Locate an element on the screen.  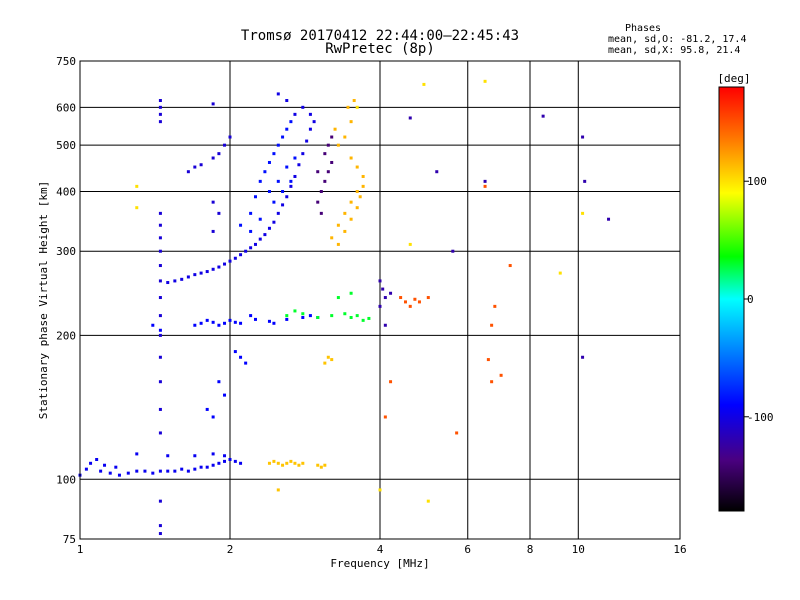
x-tick-label: 10 is located at coordinates (578, 549).